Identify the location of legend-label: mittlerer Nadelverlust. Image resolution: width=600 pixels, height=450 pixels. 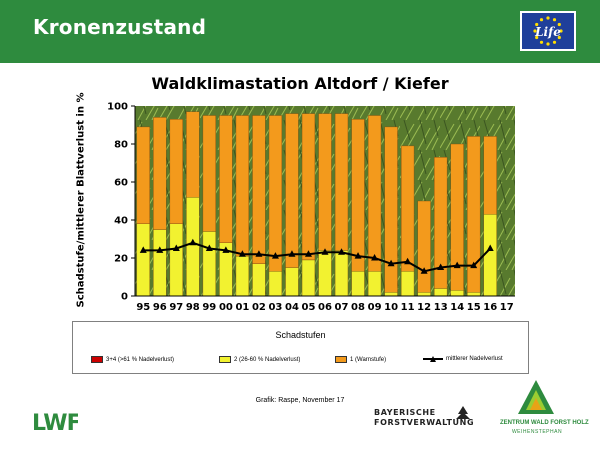
(474, 359).